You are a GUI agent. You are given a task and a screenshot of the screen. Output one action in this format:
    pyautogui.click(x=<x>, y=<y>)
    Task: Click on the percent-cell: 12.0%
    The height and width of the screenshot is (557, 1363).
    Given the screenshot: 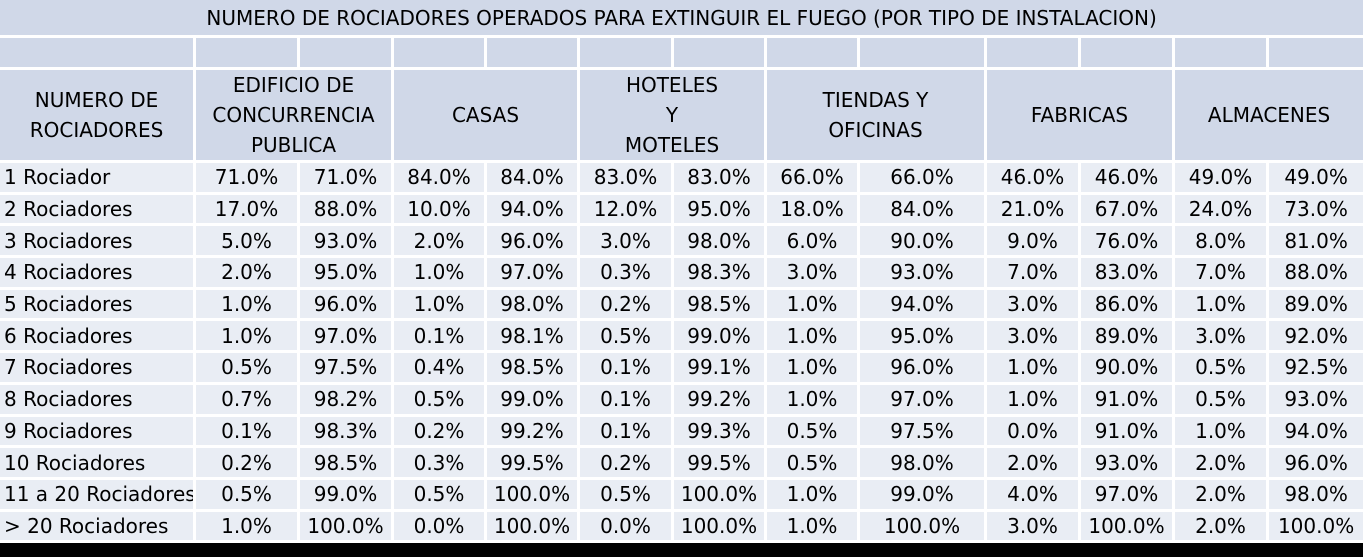 What is the action you would take?
    pyautogui.click(x=627, y=210)
    